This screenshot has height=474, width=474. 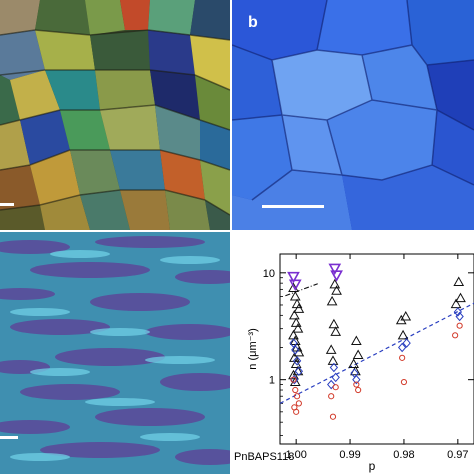 What do you see at coordinates (253, 348) in the screenshot?
I see `y-axis-label: n (μm⁻³)` at bounding box center [253, 348].